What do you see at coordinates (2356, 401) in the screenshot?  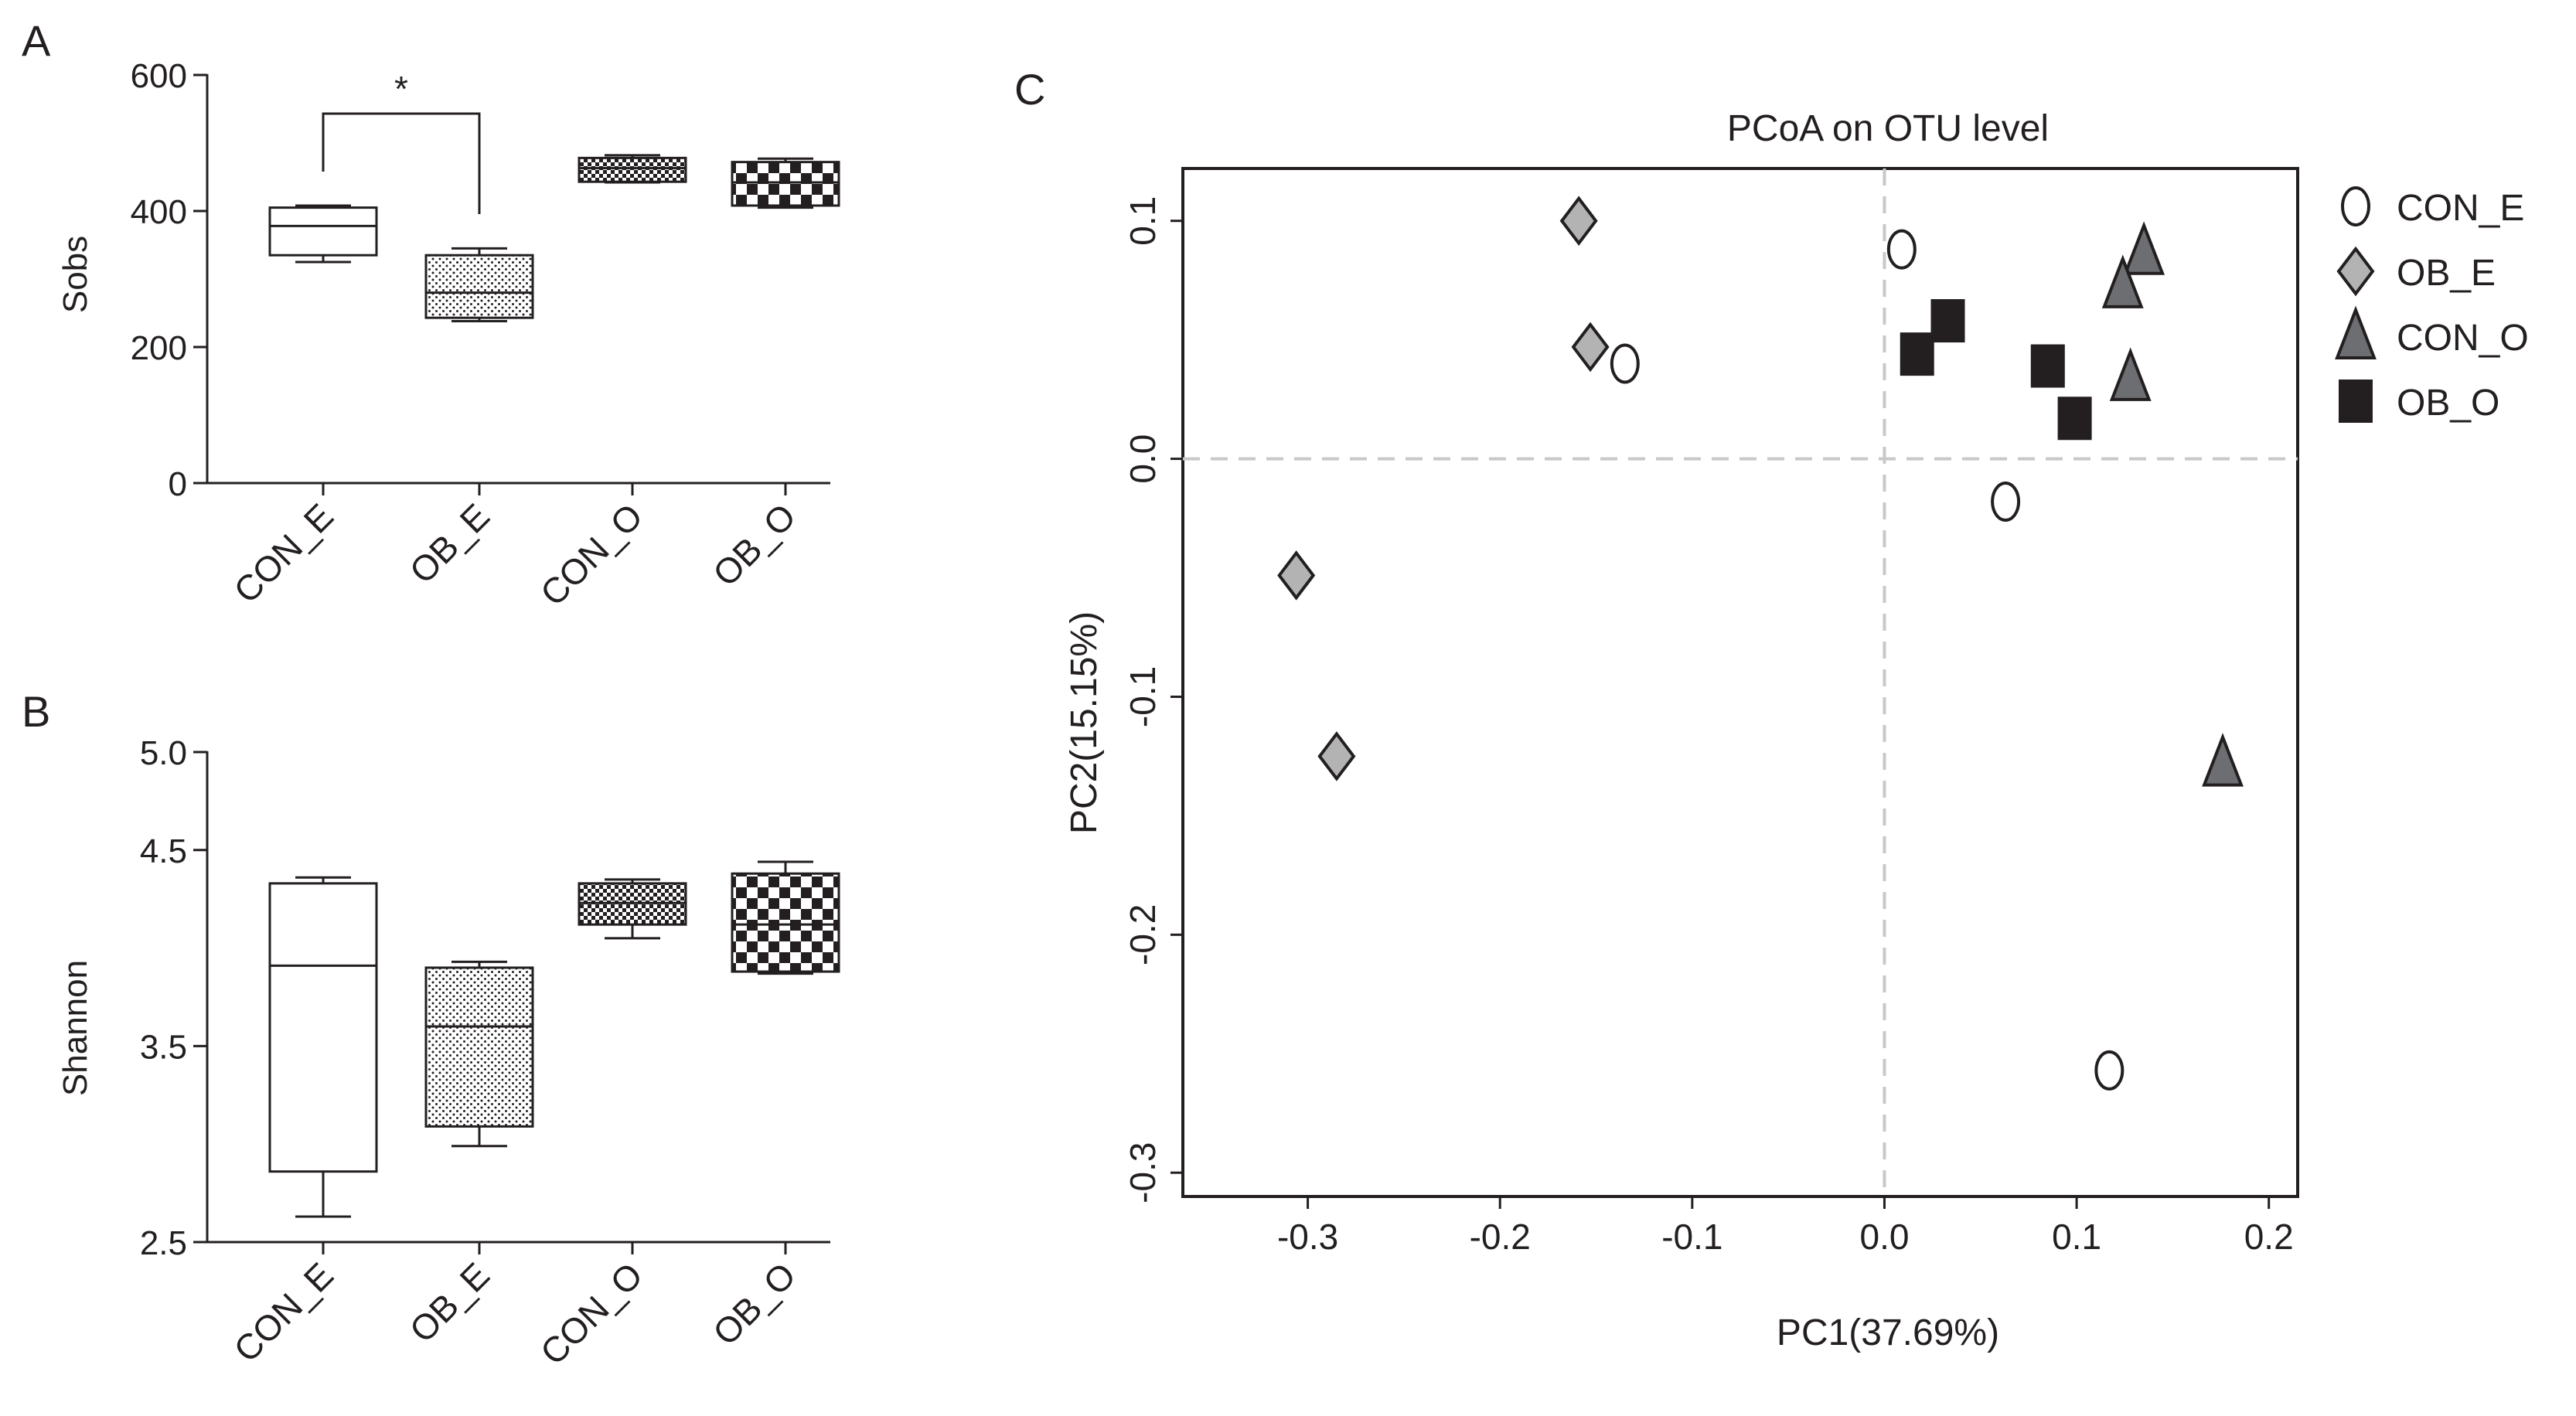 I see `legend-marker-ob-o` at bounding box center [2356, 401].